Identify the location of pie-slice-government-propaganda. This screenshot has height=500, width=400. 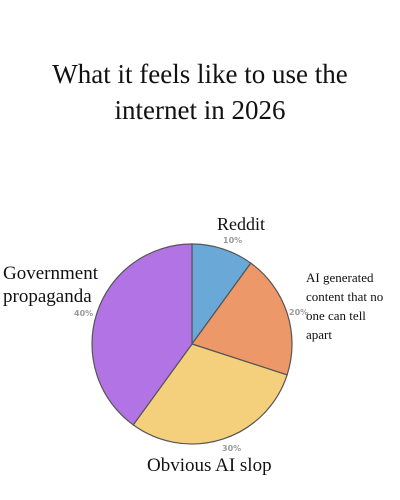
(142, 334).